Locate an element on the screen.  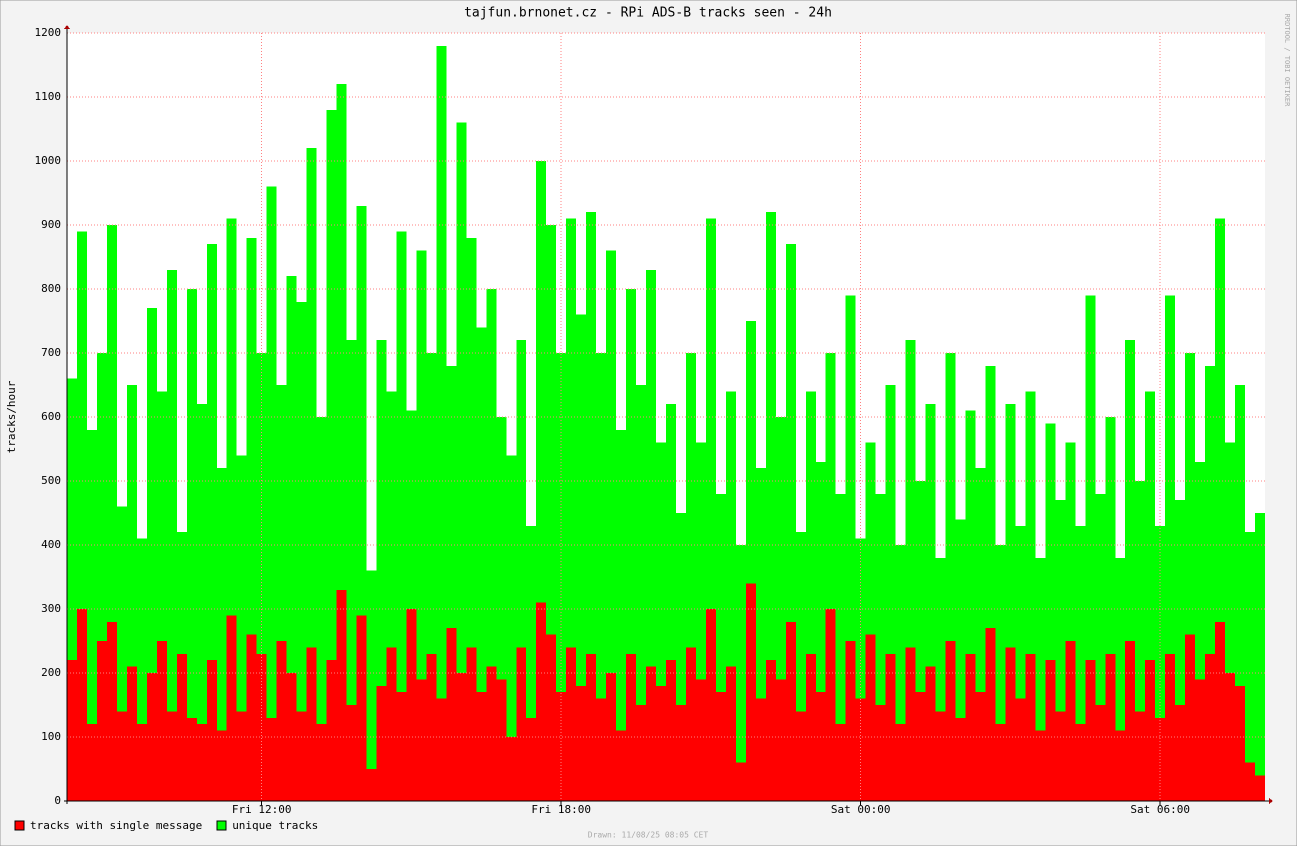
x-tick-label: Fri 18:00 is located at coordinates (561, 809).